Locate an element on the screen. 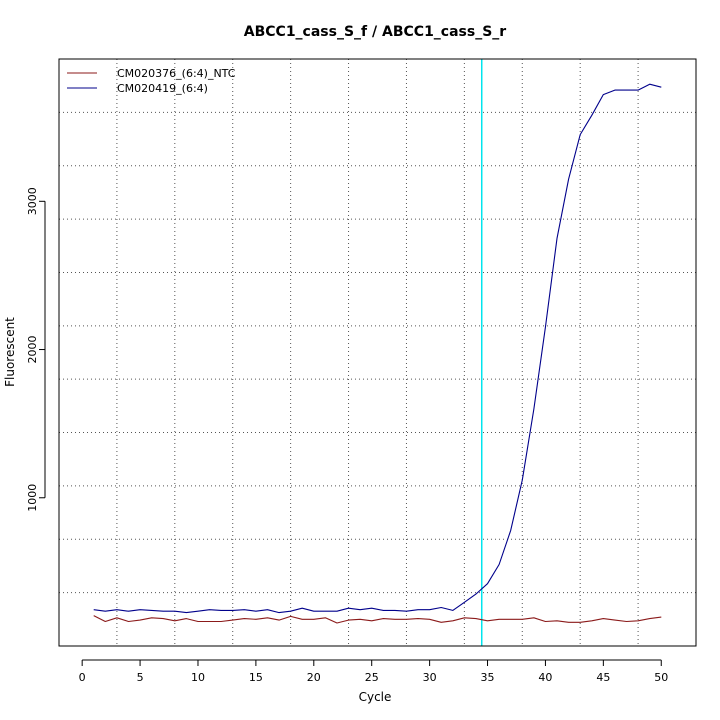  x-tick-label: 10 is located at coordinates (198, 677).